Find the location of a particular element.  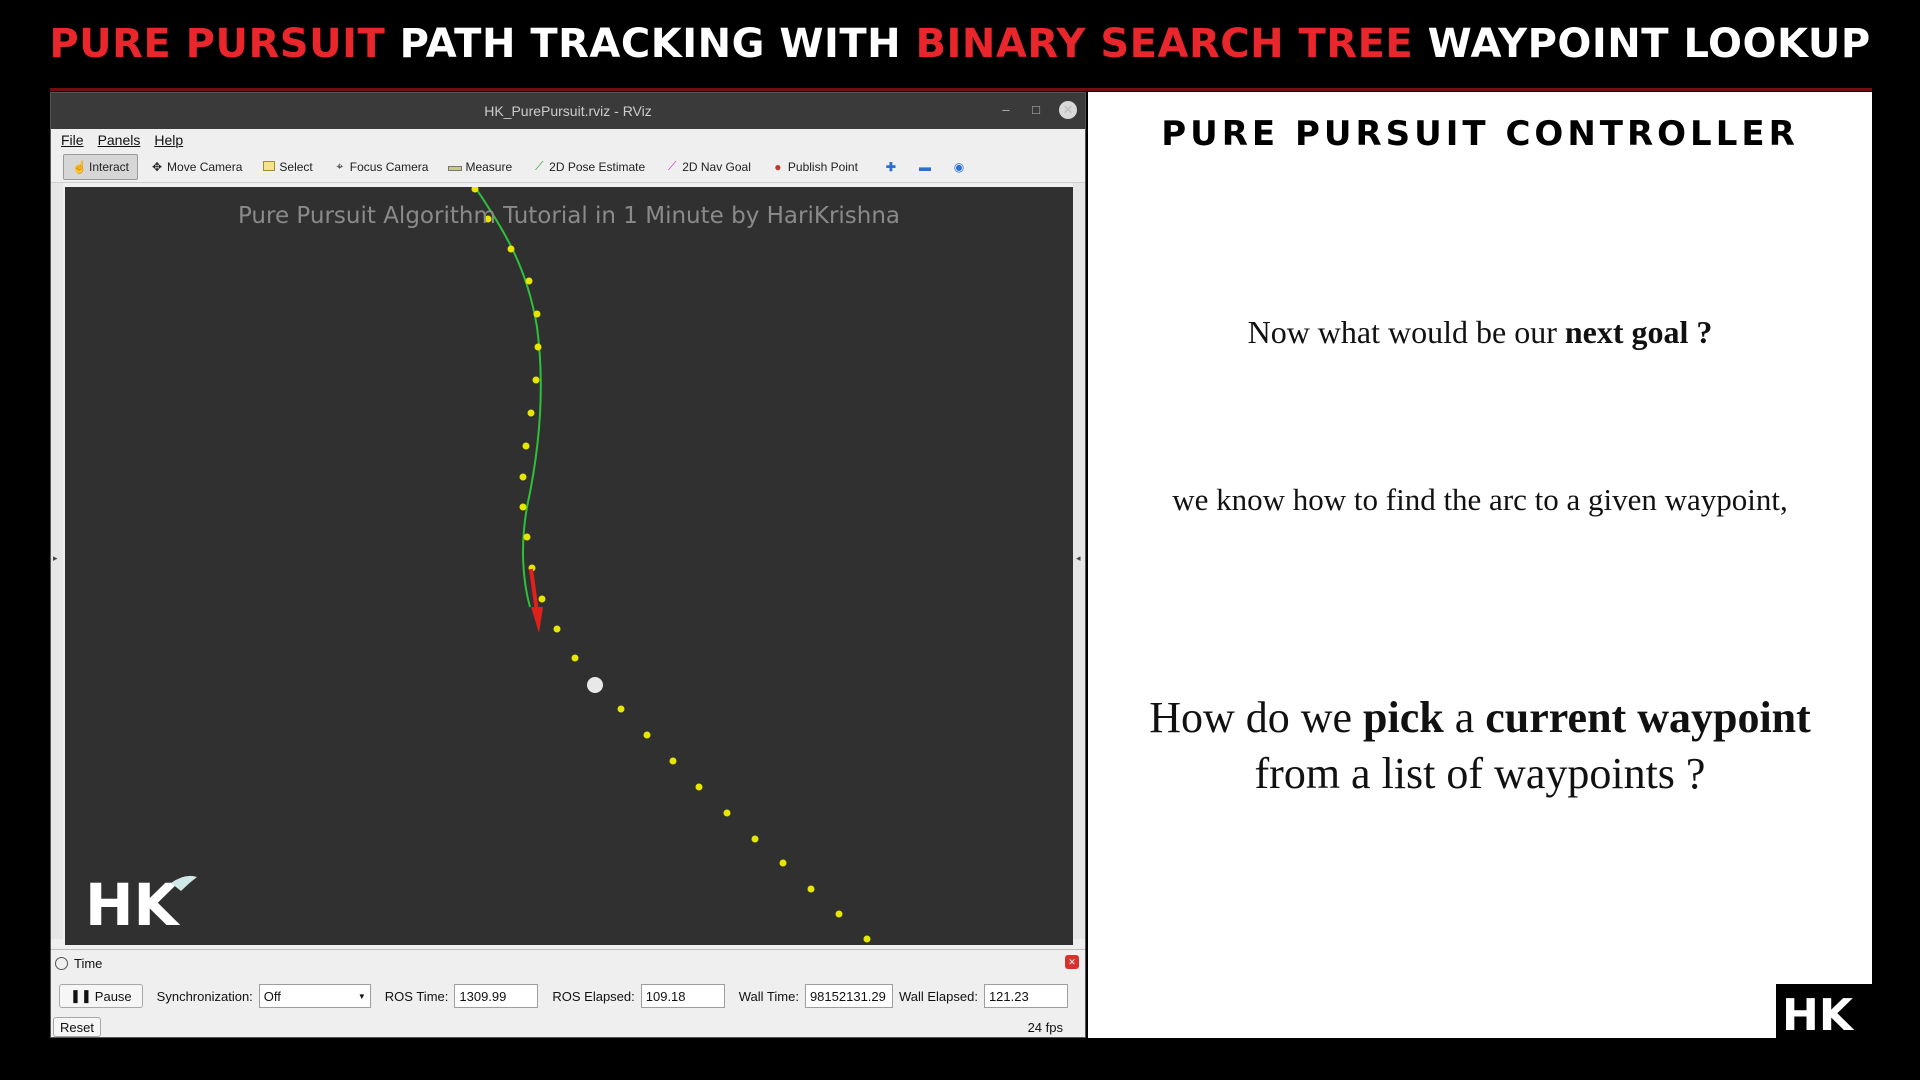

nav-goal-label: 2D Nav Goal is located at coordinates (716, 166).